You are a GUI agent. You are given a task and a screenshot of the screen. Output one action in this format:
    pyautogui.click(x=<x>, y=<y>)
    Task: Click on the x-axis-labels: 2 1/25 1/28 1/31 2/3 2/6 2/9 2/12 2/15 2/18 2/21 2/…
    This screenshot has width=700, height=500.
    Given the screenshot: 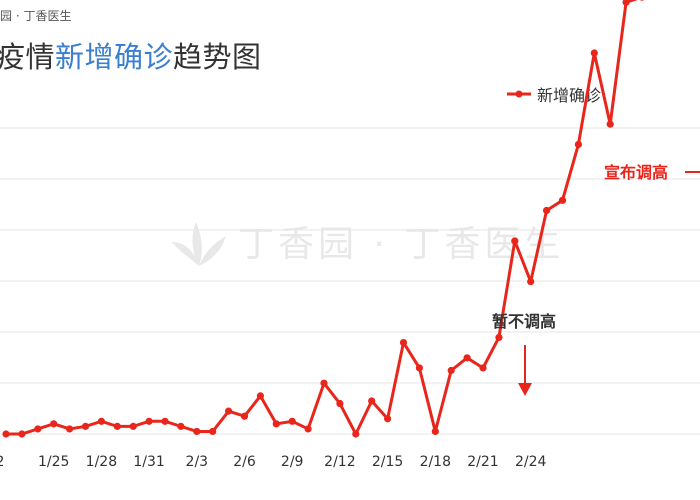 What is the action you would take?
    pyautogui.click(x=273, y=462)
    